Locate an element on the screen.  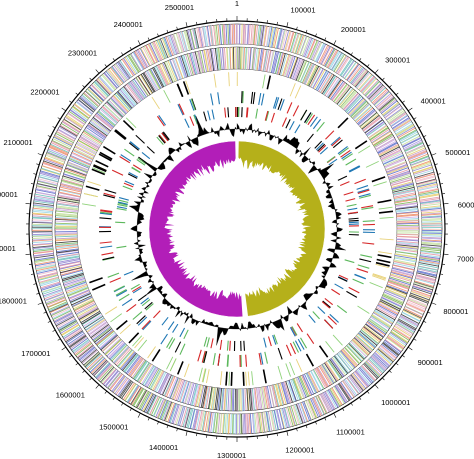
gc-skew-positive is located at coordinates (281, 229).